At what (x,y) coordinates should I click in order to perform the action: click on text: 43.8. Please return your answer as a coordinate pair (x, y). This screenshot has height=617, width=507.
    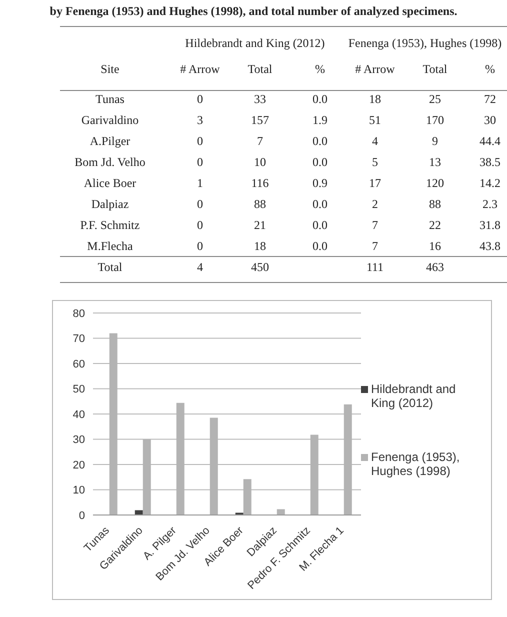
    Looking at the image, I should click on (490, 246).